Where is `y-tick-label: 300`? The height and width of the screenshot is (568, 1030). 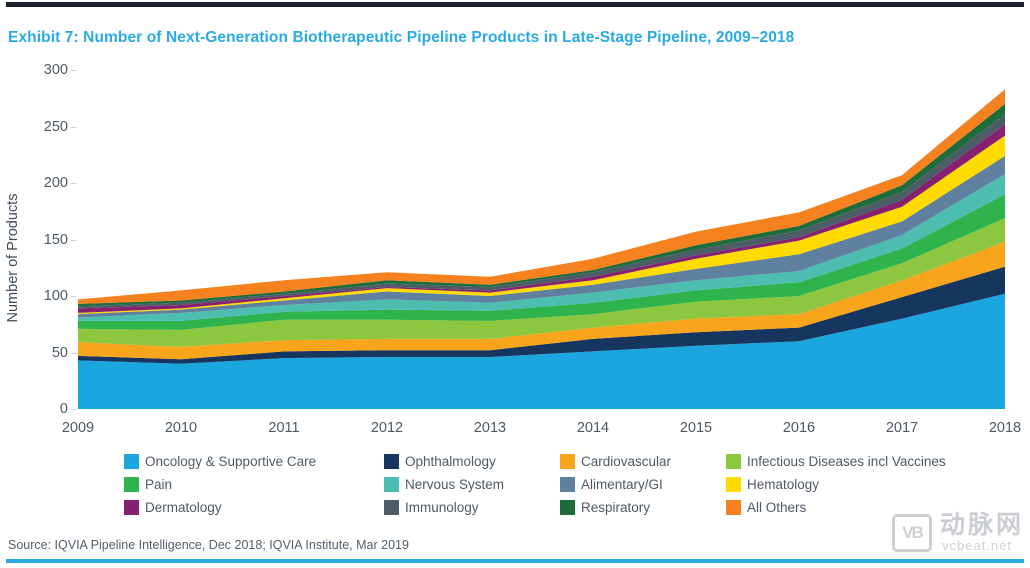
y-tick-label: 300 is located at coordinates (55, 70).